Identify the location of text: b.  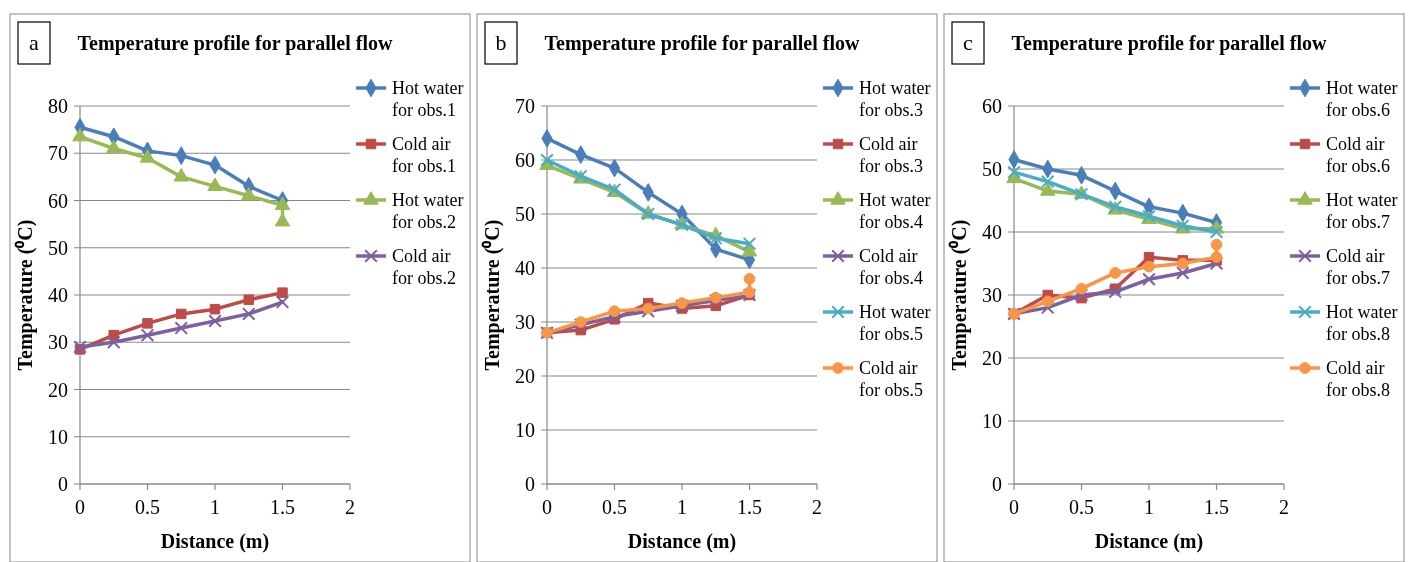
(501, 42).